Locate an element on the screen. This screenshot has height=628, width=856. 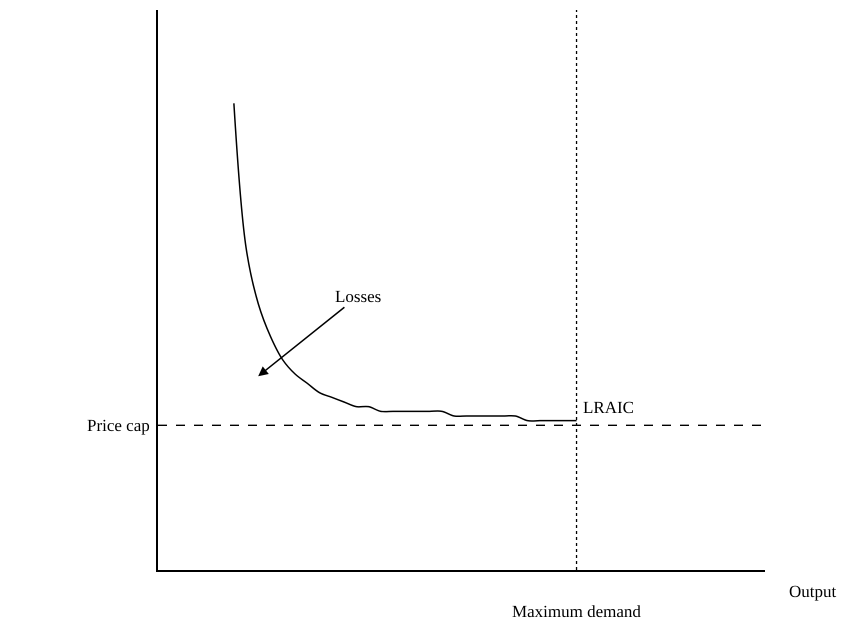
series-label: LRAIC is located at coordinates (608, 407).